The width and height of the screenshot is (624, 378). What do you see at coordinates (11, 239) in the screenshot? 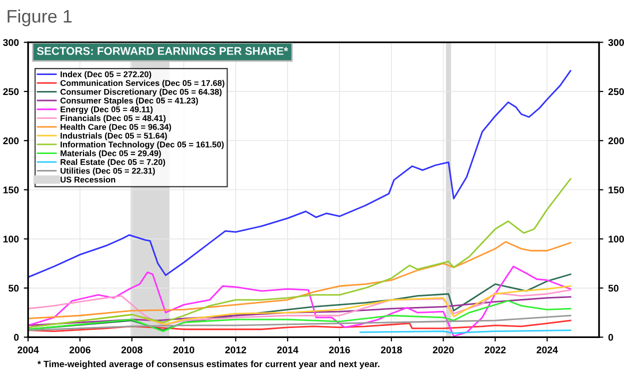
I see `y2-tick-label: 100` at bounding box center [11, 239].